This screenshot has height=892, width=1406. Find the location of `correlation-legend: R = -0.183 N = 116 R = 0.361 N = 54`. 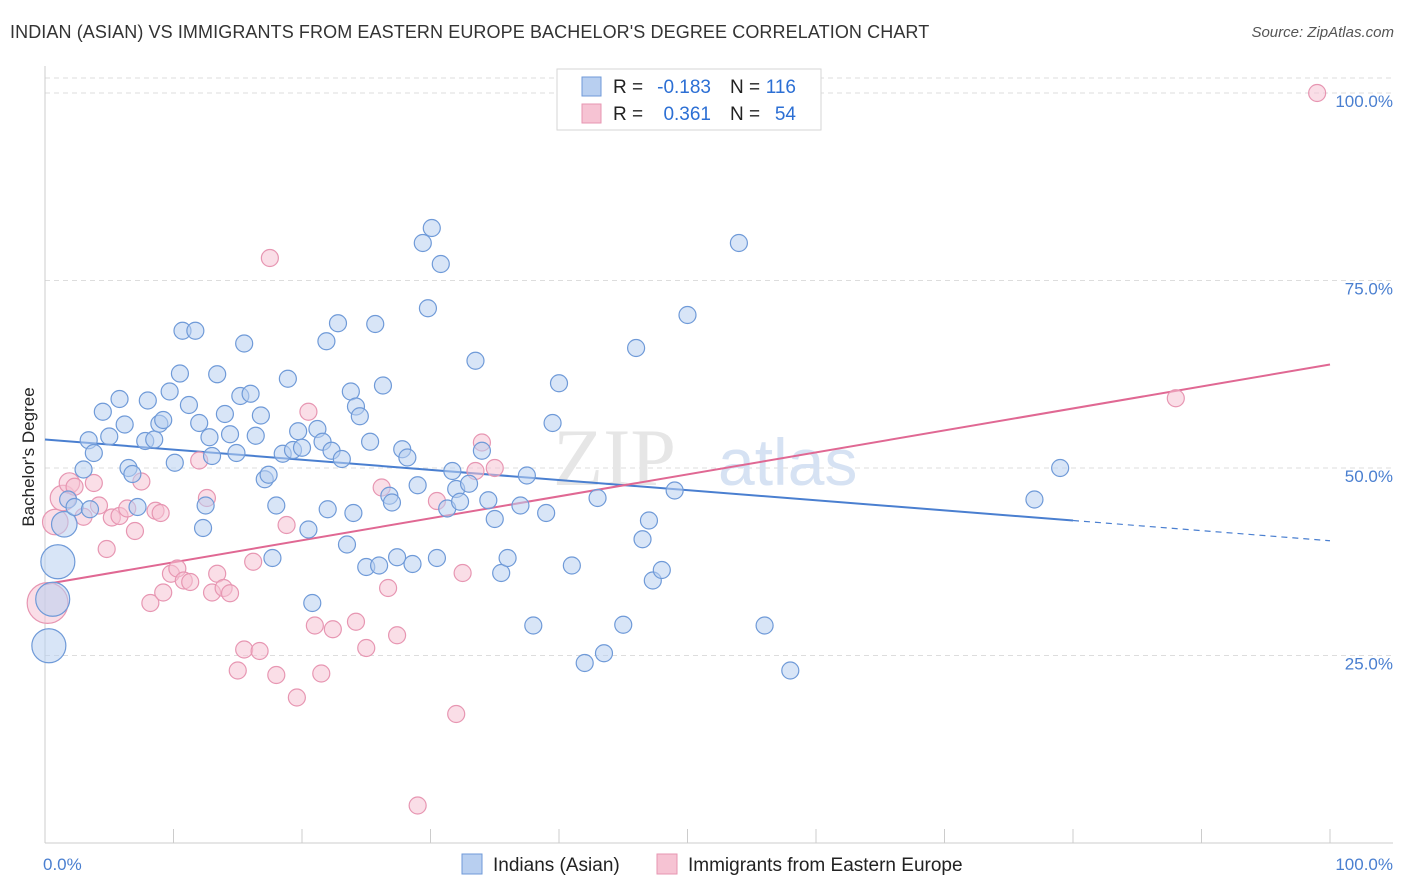

correlation-legend: R = -0.183 N = 116 R = 0.361 N = 54 is located at coordinates (689, 99).